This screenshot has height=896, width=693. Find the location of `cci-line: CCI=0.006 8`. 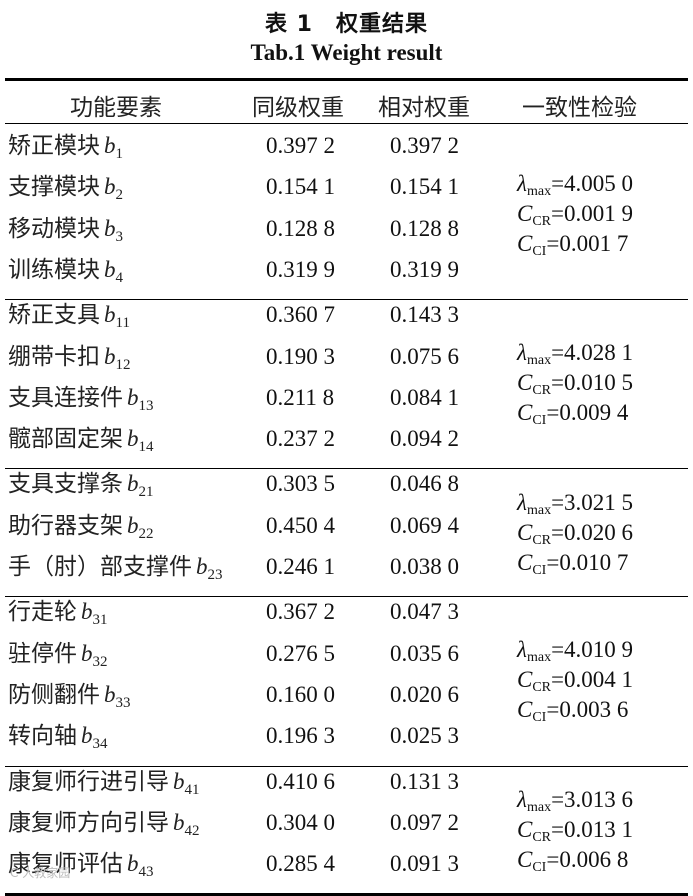

cci-line: CCI=0.006 8 is located at coordinates (575, 860).